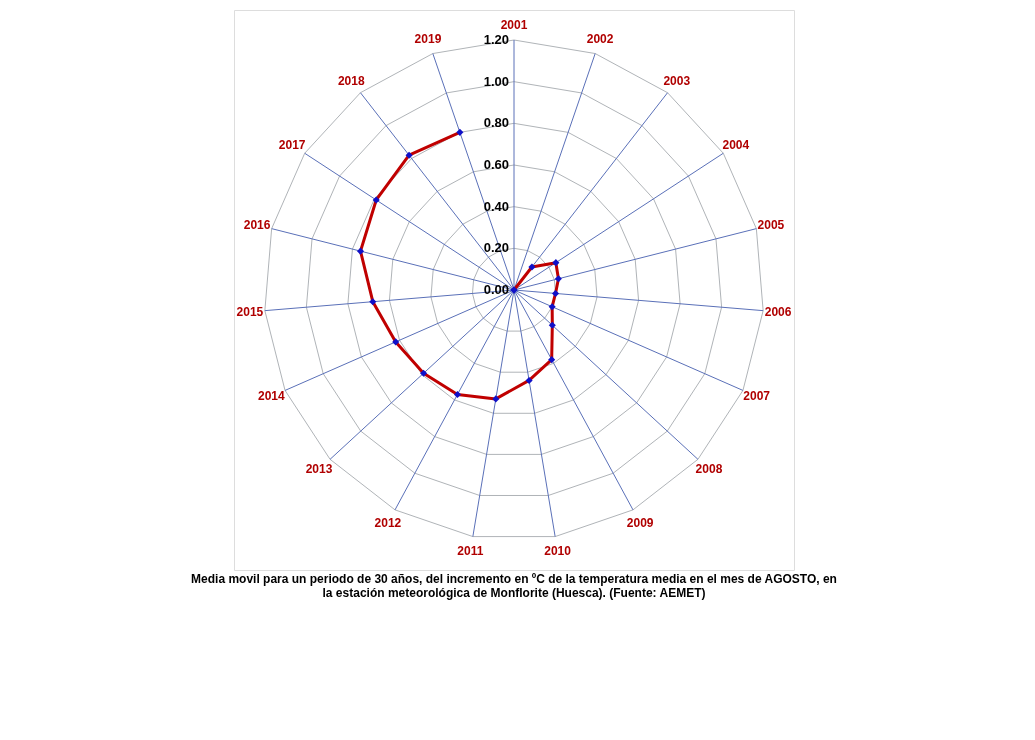  I want to click on spoke-label: 2015, so click(250, 311).